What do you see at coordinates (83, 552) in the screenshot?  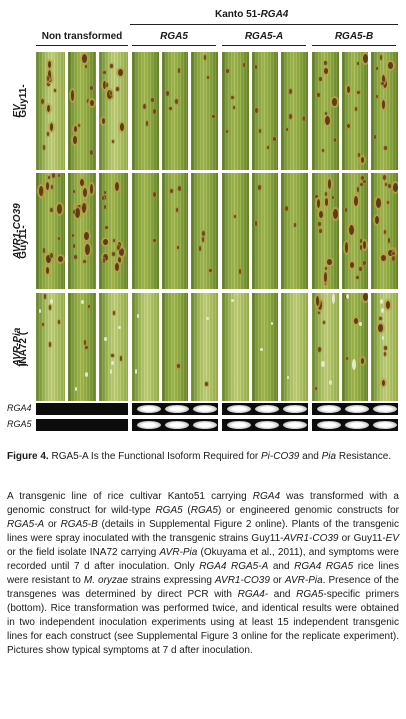 I see `body-text-run: or the field isolate INA72 carrying` at bounding box center [83, 552].